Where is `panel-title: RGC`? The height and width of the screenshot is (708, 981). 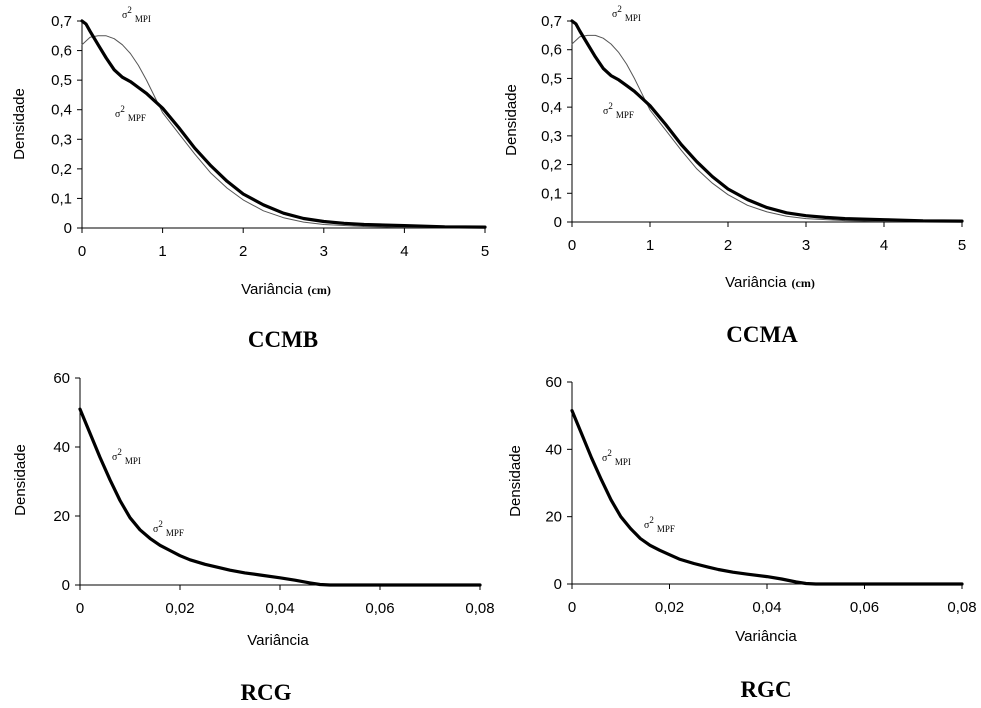 panel-title: RGC is located at coordinates (765, 689).